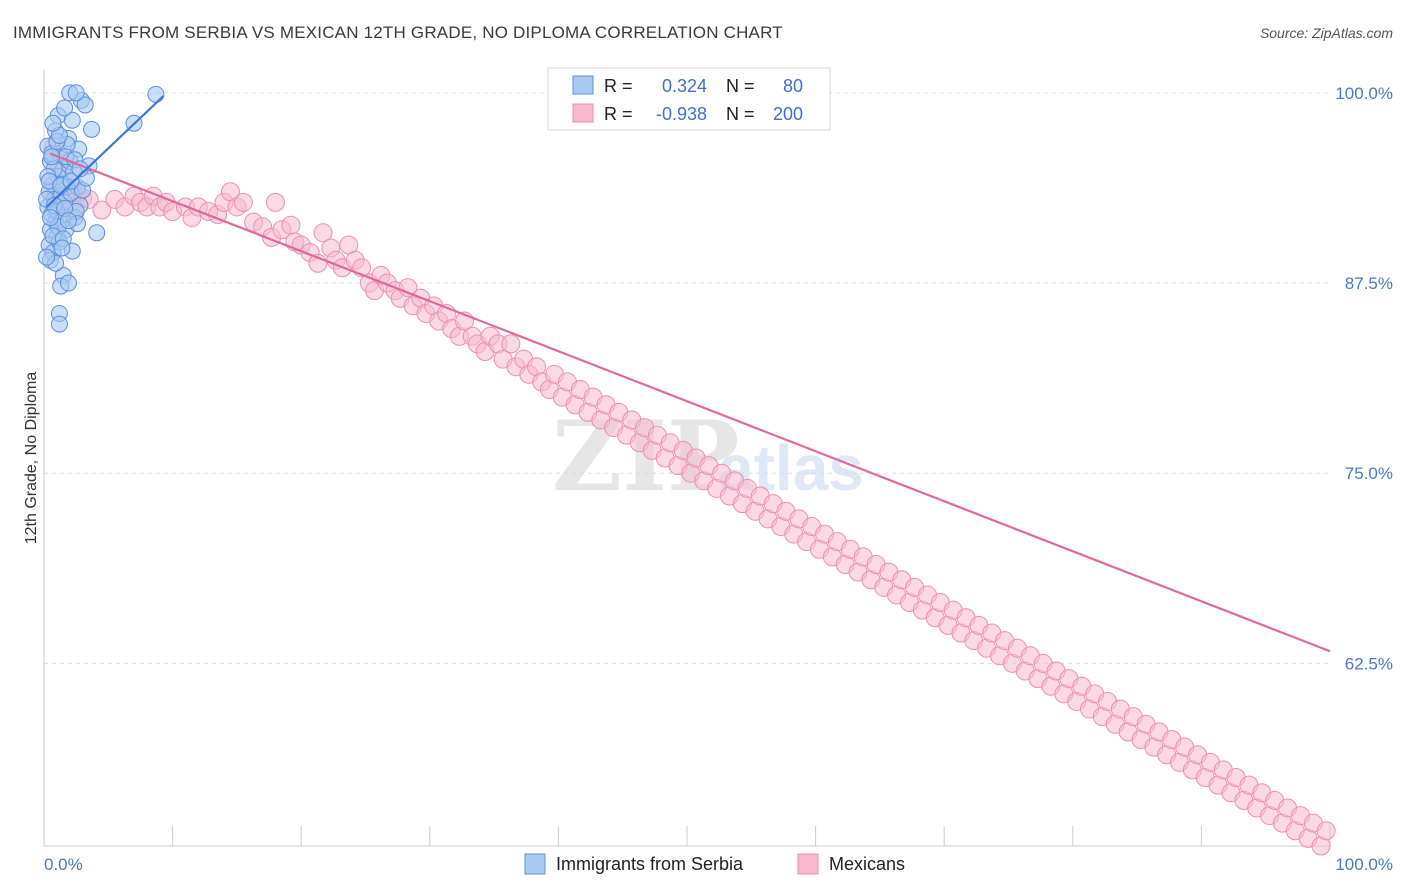 The height and width of the screenshot is (892, 1406). Describe the element at coordinates (618, 86) in the screenshot. I see `legend-serbia-r-label: R =` at that location.